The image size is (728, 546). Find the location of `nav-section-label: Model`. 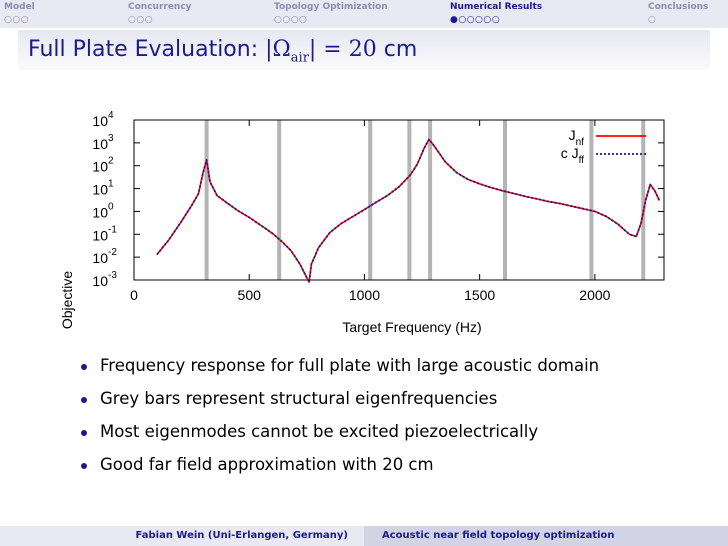

nav-section-label: Model is located at coordinates (19, 7).